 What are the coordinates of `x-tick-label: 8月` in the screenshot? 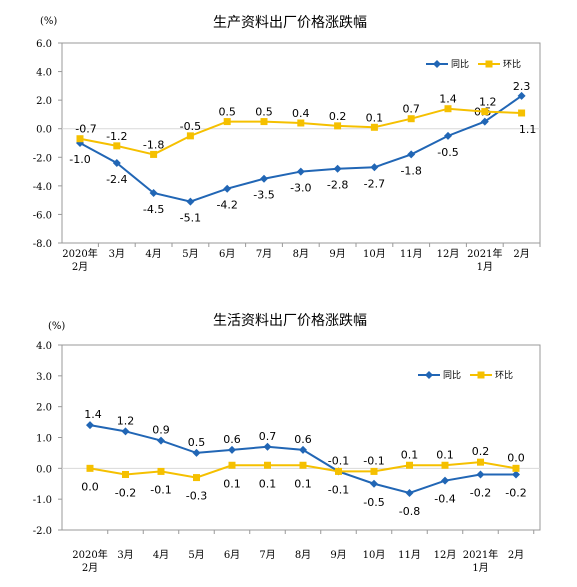 It's located at (301, 254).